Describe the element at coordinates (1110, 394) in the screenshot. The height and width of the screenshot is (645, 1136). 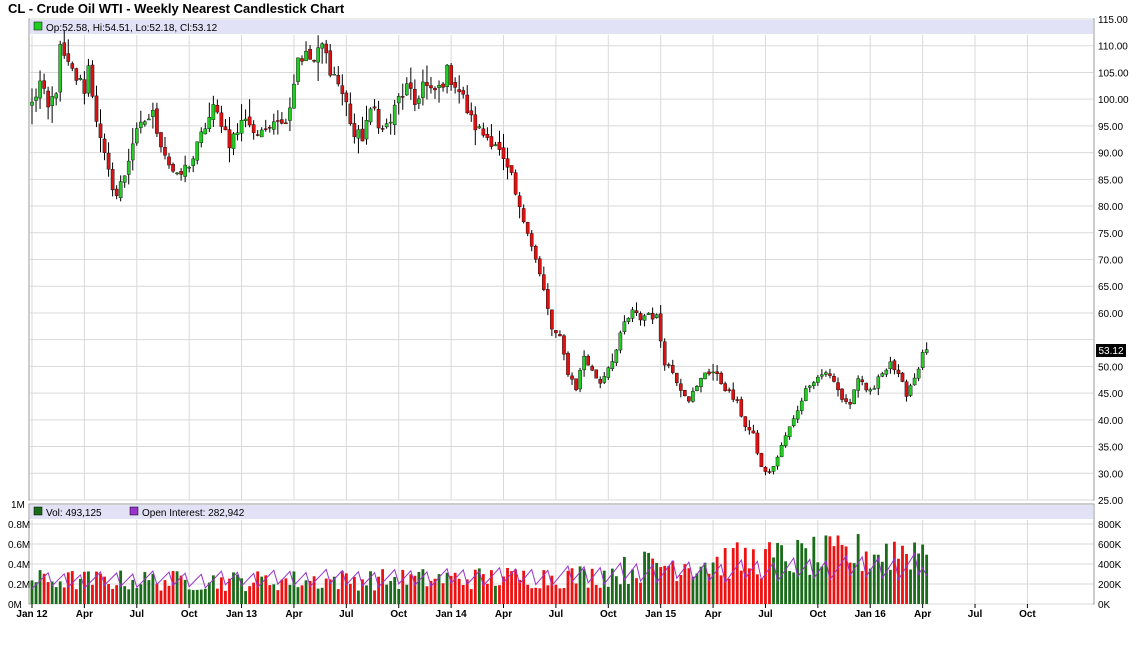
I see `price-tick-label: 45.00` at that location.